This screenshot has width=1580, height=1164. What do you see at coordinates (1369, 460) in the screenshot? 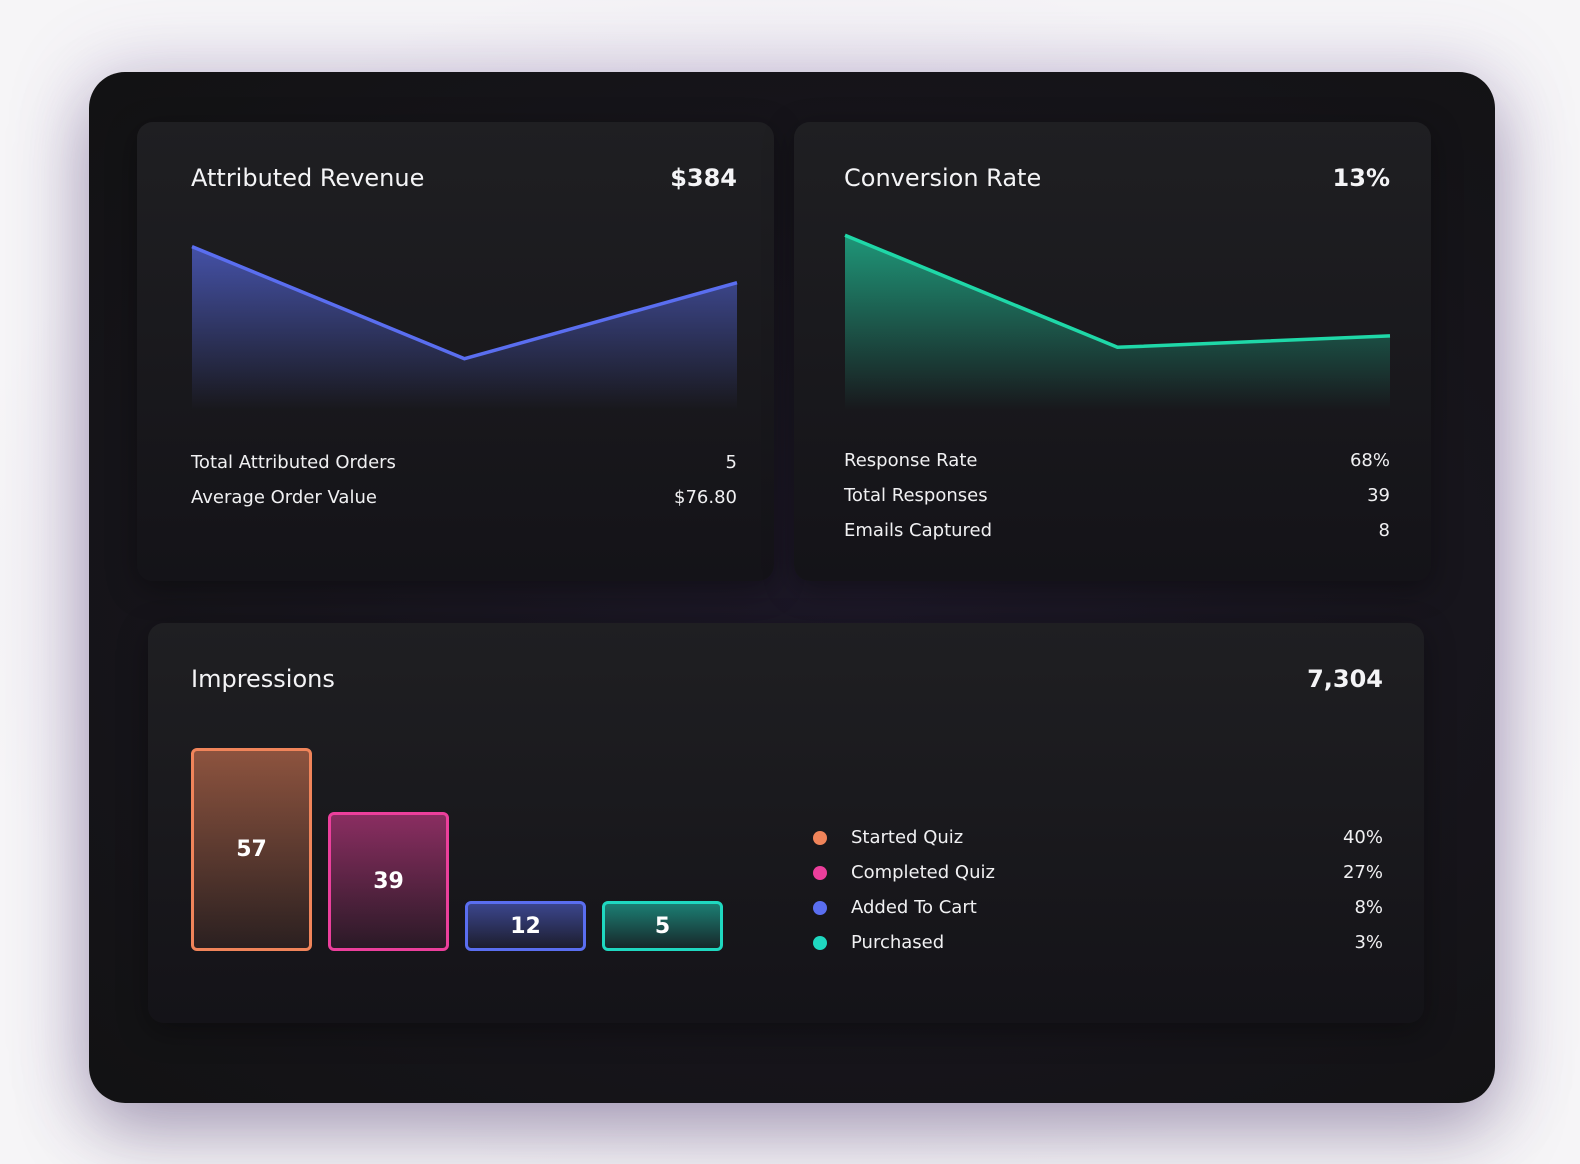
I see `conversion-stat-value-response-rate: 68%` at bounding box center [1369, 460].